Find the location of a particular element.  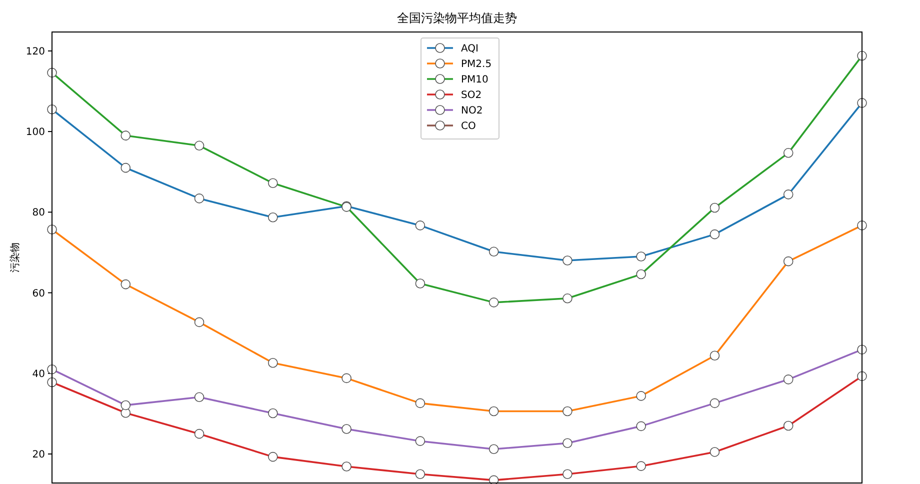

y-axis-title: 污染物 is located at coordinates (15, 257).